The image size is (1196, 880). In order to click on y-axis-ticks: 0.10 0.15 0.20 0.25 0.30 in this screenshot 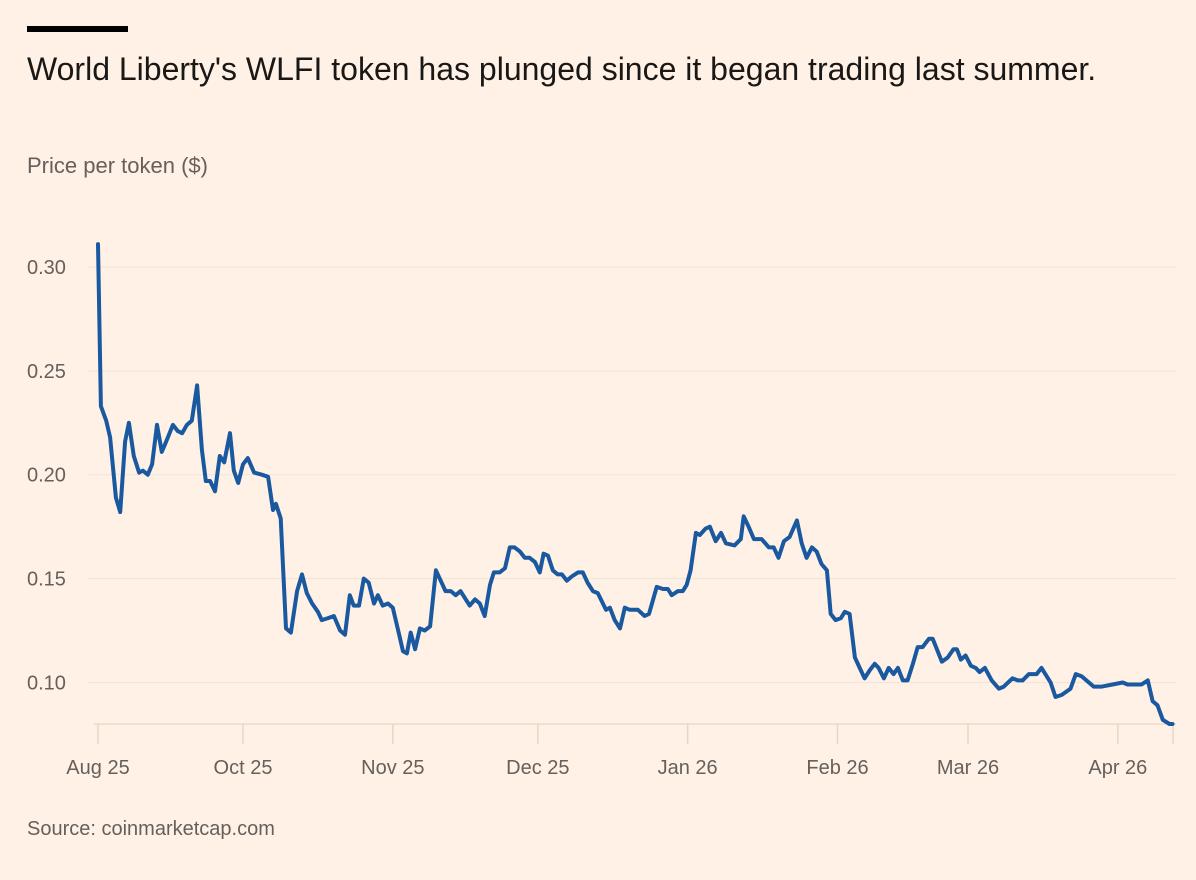, I will do `click(46, 475)`.